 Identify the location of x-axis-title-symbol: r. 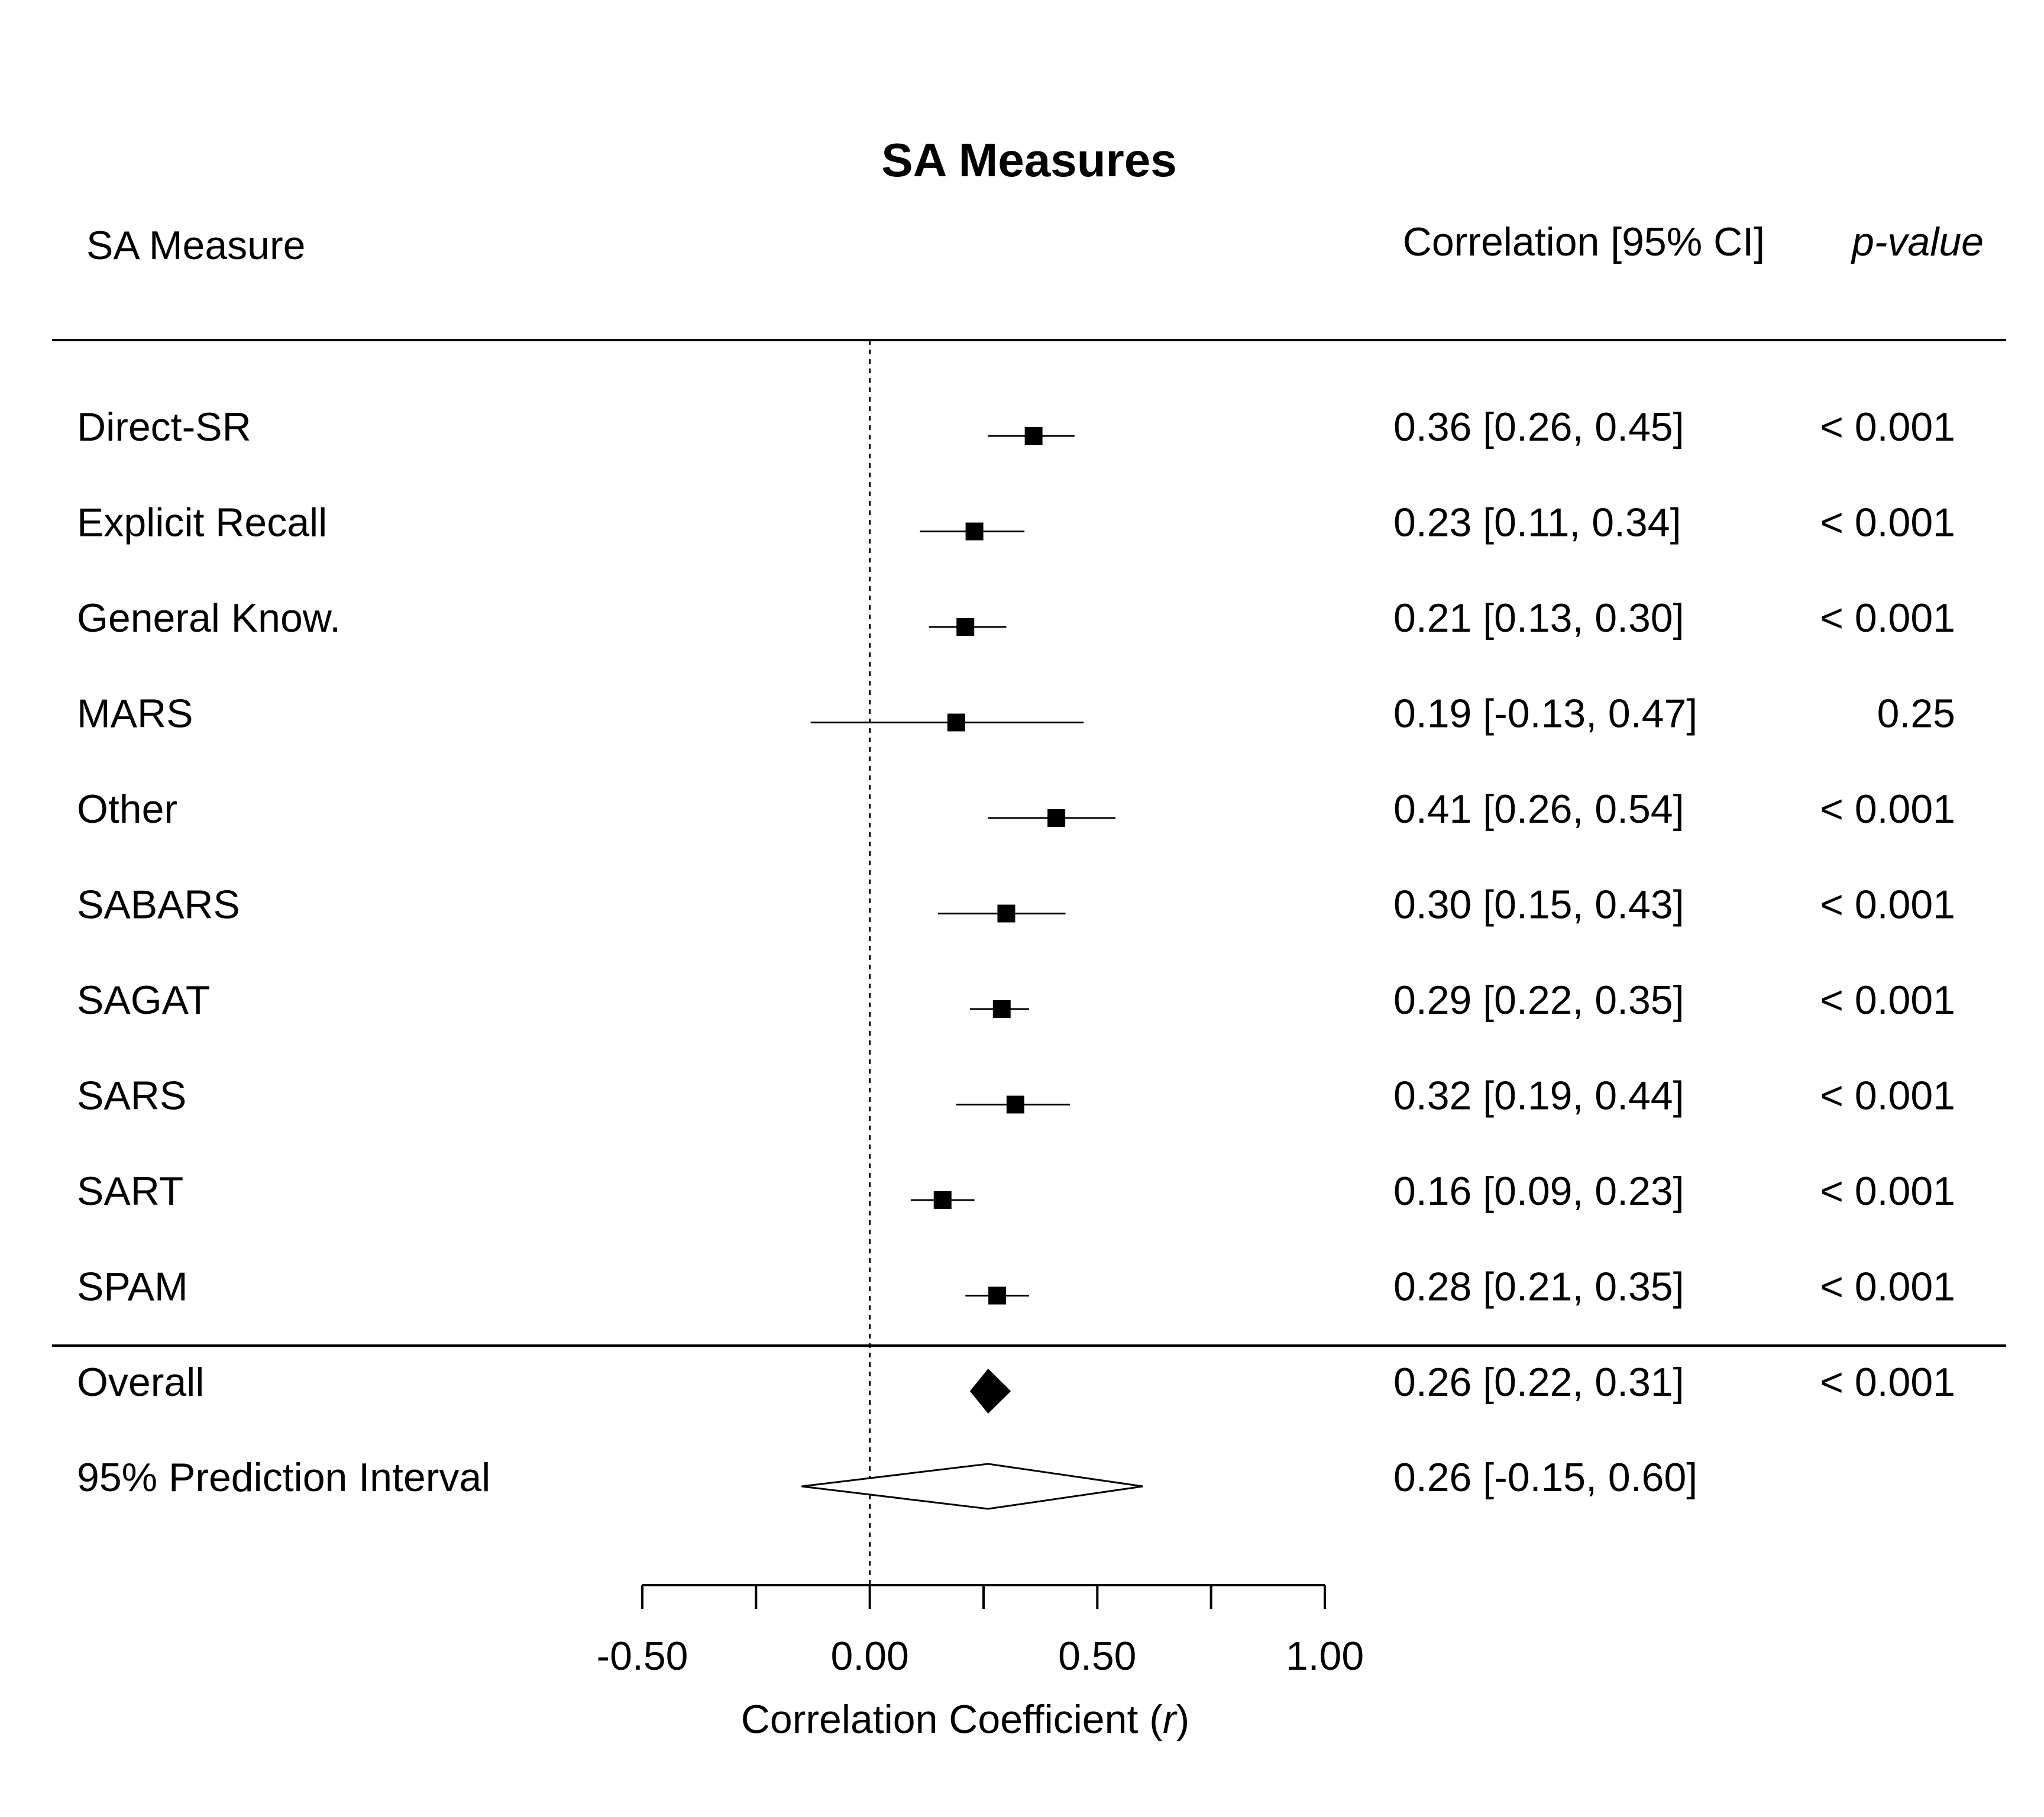
(1170, 1719).